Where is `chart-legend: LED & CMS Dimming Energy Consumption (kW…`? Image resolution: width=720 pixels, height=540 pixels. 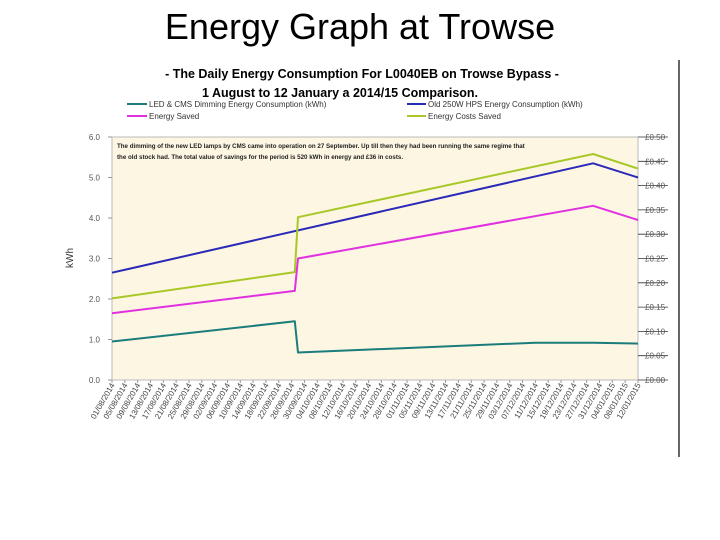
chart-legend: LED & CMS Dimming Energy Consumption (kW… is located at coordinates (355, 110).